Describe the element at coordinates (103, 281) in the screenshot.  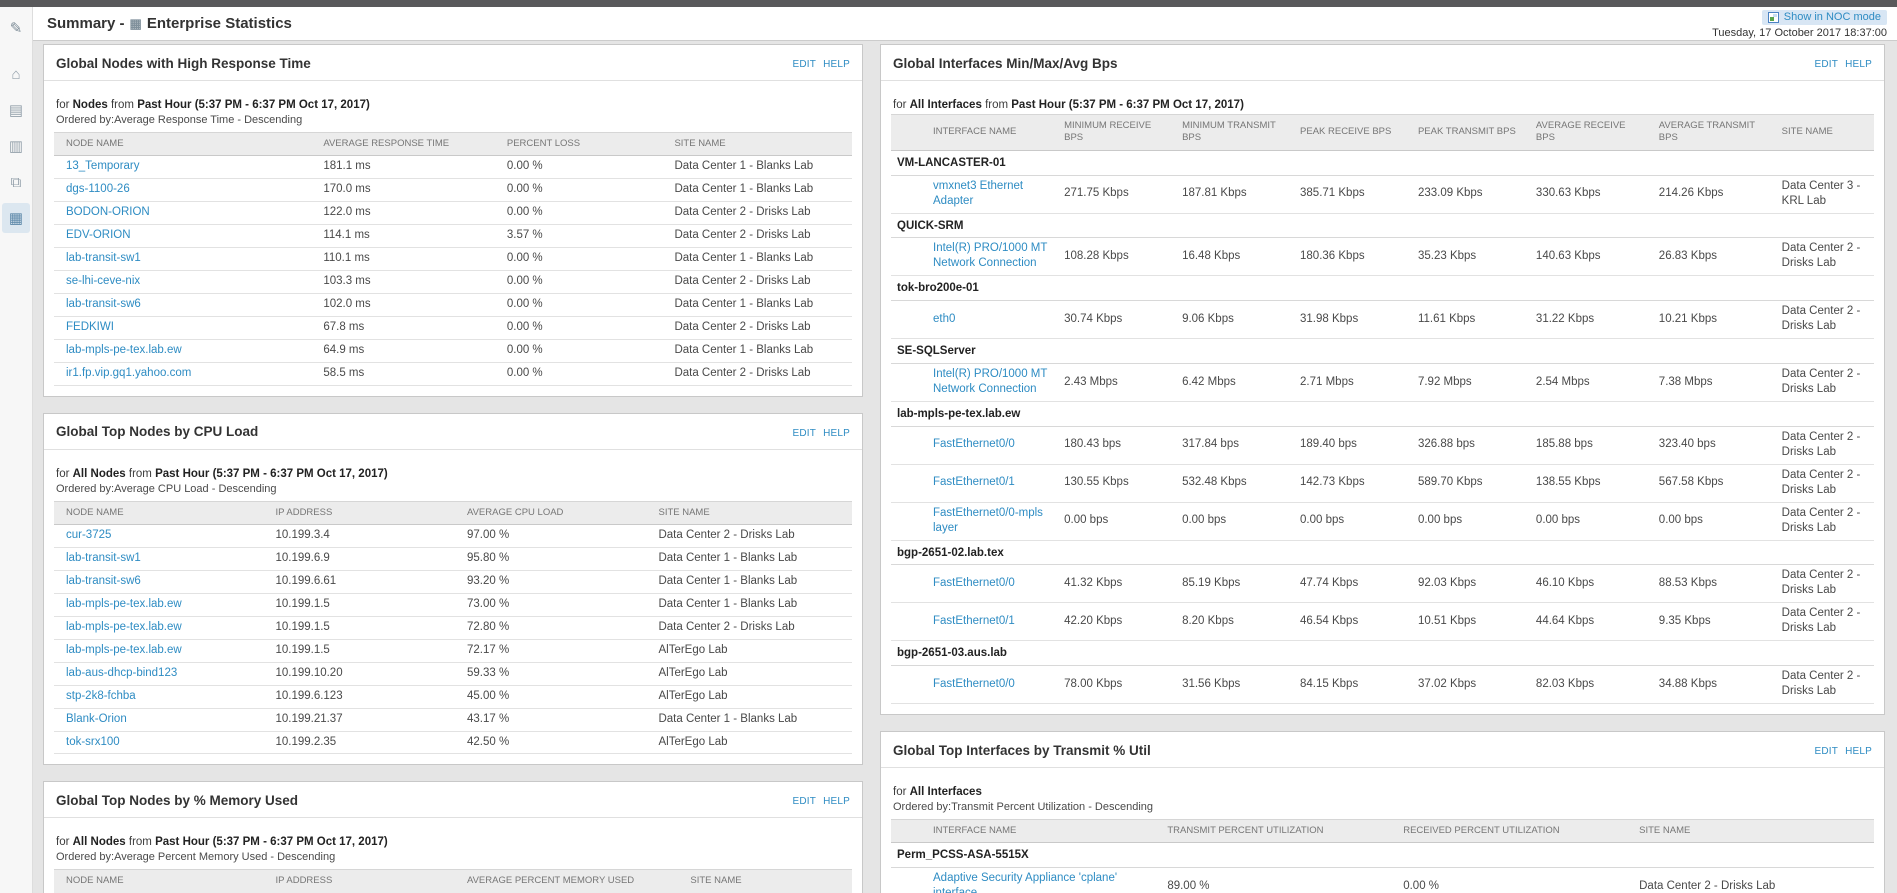
I see `node-link: se-lhi-ceve-nix` at that location.